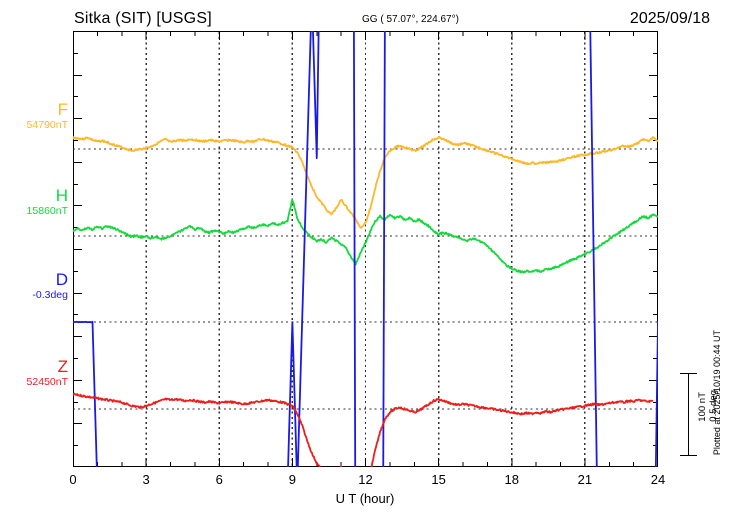 This screenshot has height=520, width=730. I want to click on x-tick-label-12: 12, so click(365, 479).